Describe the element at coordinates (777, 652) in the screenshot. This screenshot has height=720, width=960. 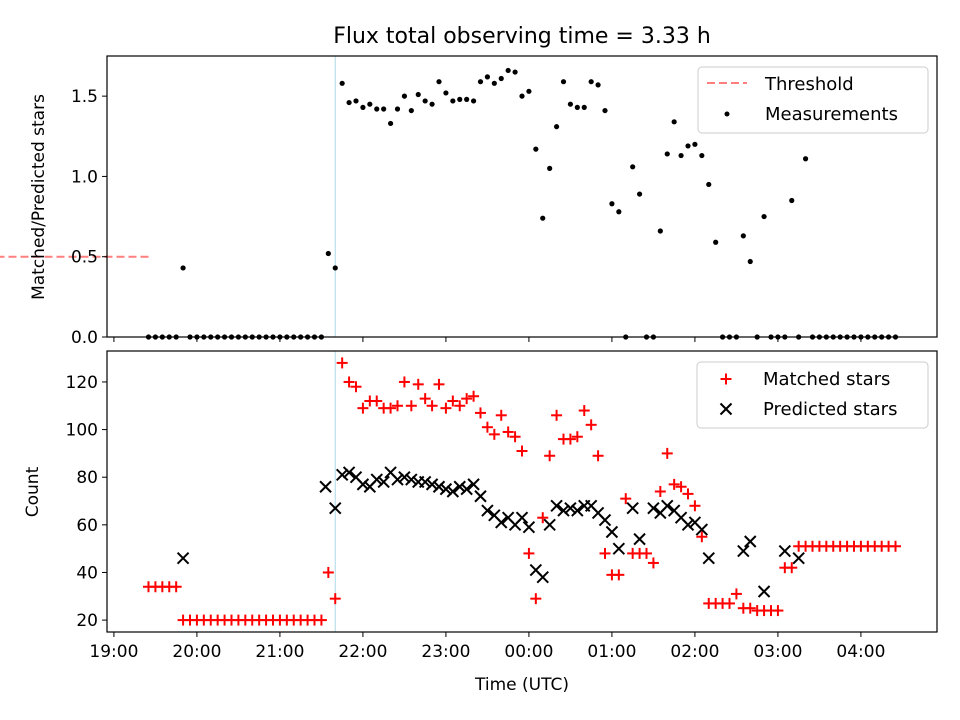
I see `x-tick-label: 03:00` at that location.